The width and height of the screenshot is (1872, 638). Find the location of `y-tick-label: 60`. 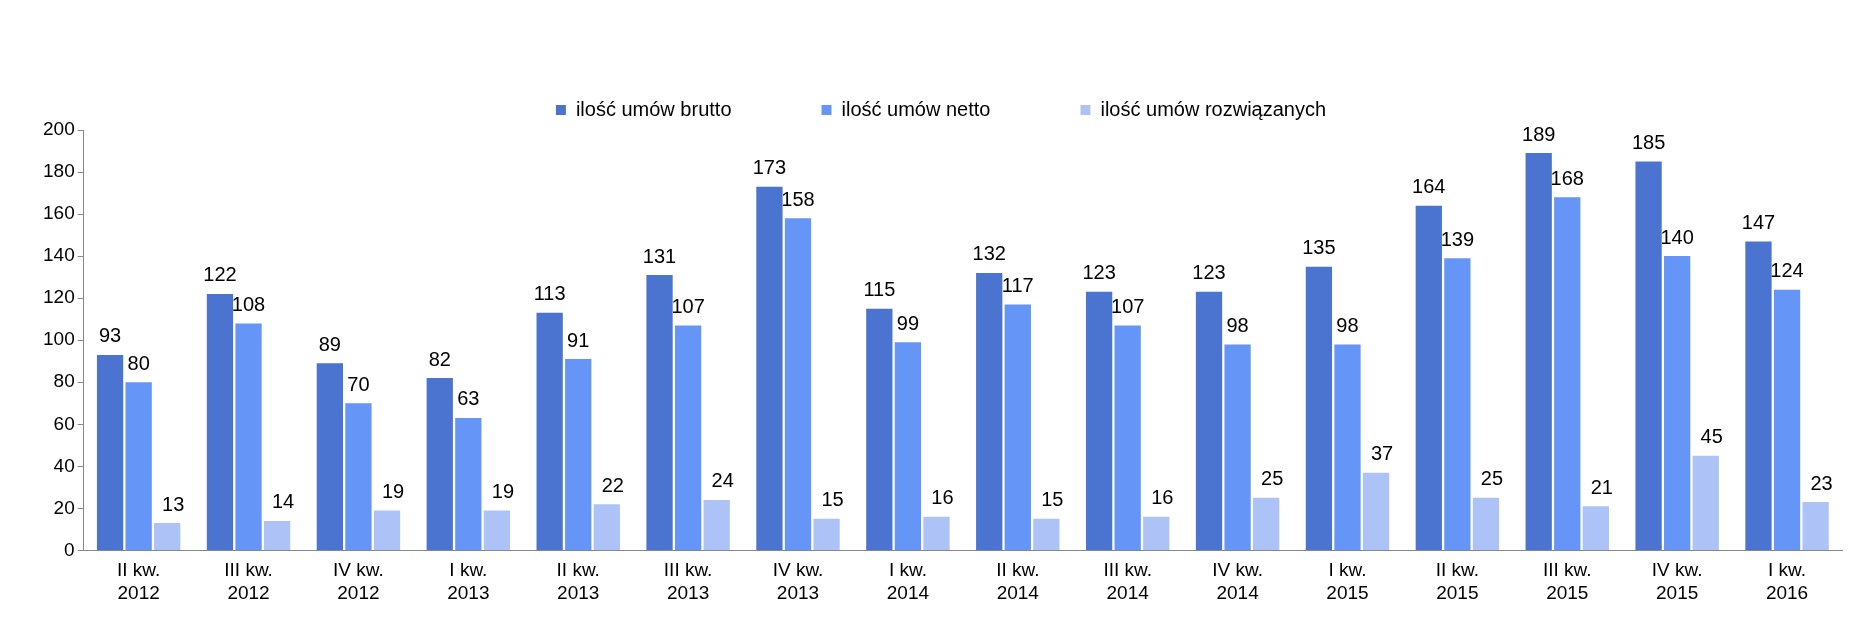

y-tick-label: 60 is located at coordinates (64, 423).